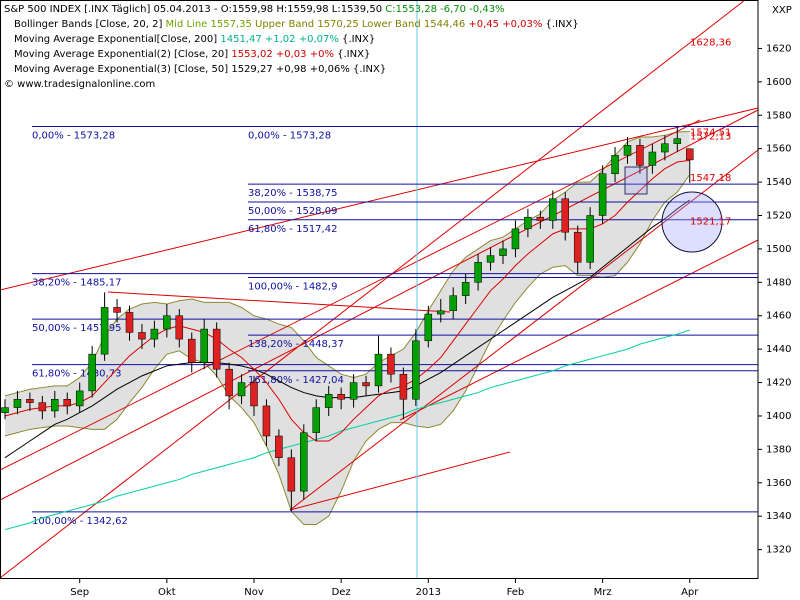 The height and width of the screenshot is (600, 800). I want to click on y-tick-label: 1400, so click(778, 416).